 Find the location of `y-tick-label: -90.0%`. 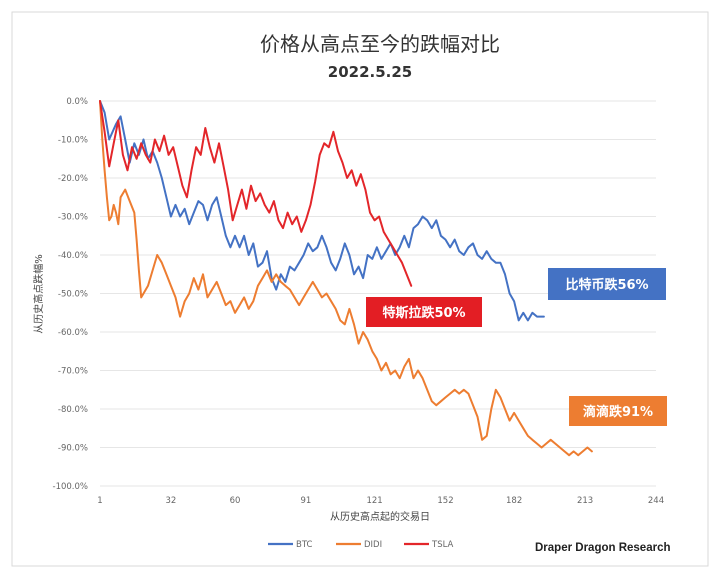

y-tick-label: -90.0% is located at coordinates (73, 449).